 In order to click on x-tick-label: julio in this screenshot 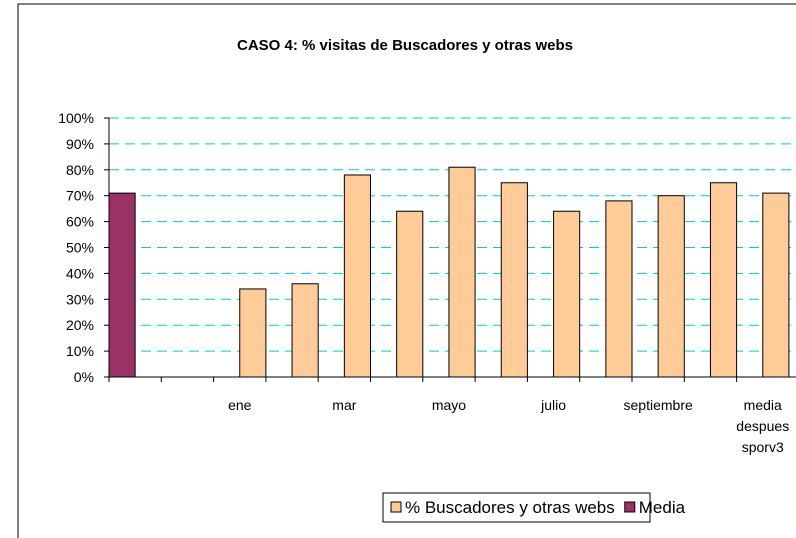, I will do `click(553, 405)`.